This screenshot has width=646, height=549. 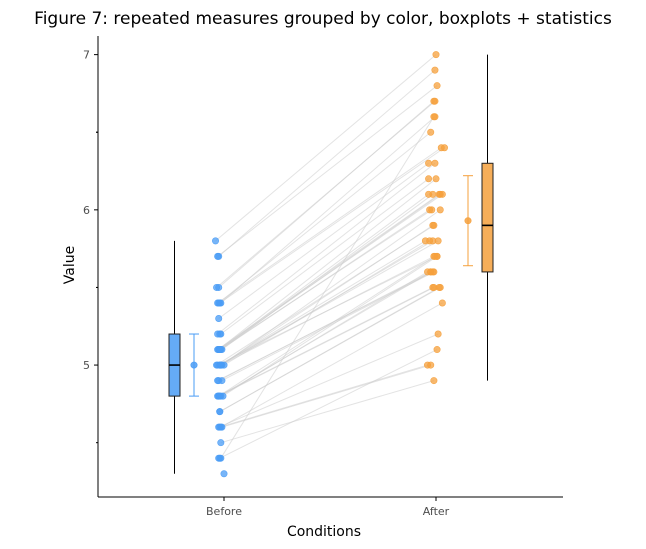 What do you see at coordinates (86, 55) in the screenshot?
I see `y-tick-label: 7` at bounding box center [86, 55].